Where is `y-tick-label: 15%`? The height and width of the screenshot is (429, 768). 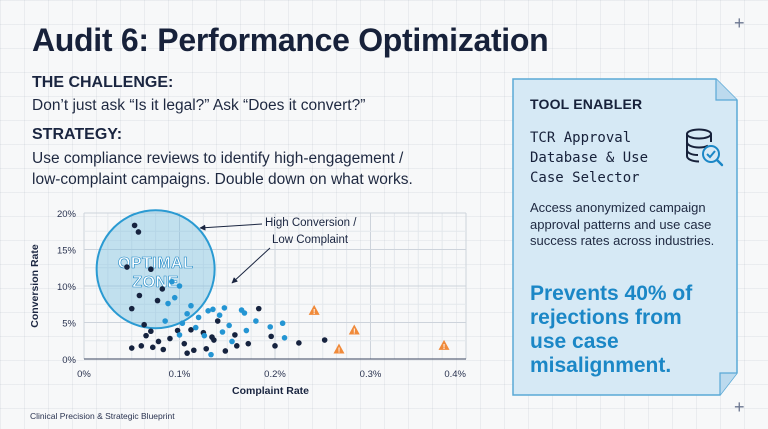
y-tick-label: 15% is located at coordinates (67, 251).